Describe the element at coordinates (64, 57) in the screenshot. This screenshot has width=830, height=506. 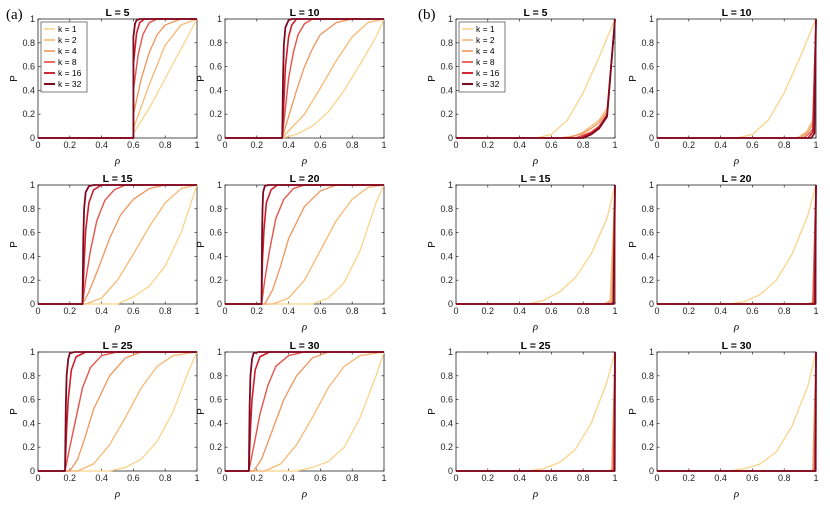
I see `plot-a-1-legend: k = 1k = 2k = 4k = 8k = 16k = 32` at that location.